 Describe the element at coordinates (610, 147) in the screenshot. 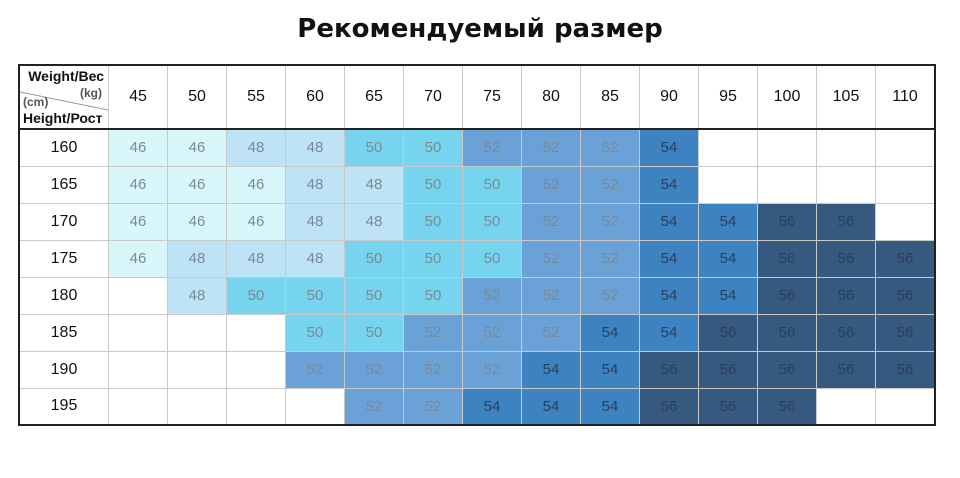

I see `size-cell-160-85: 52` at that location.